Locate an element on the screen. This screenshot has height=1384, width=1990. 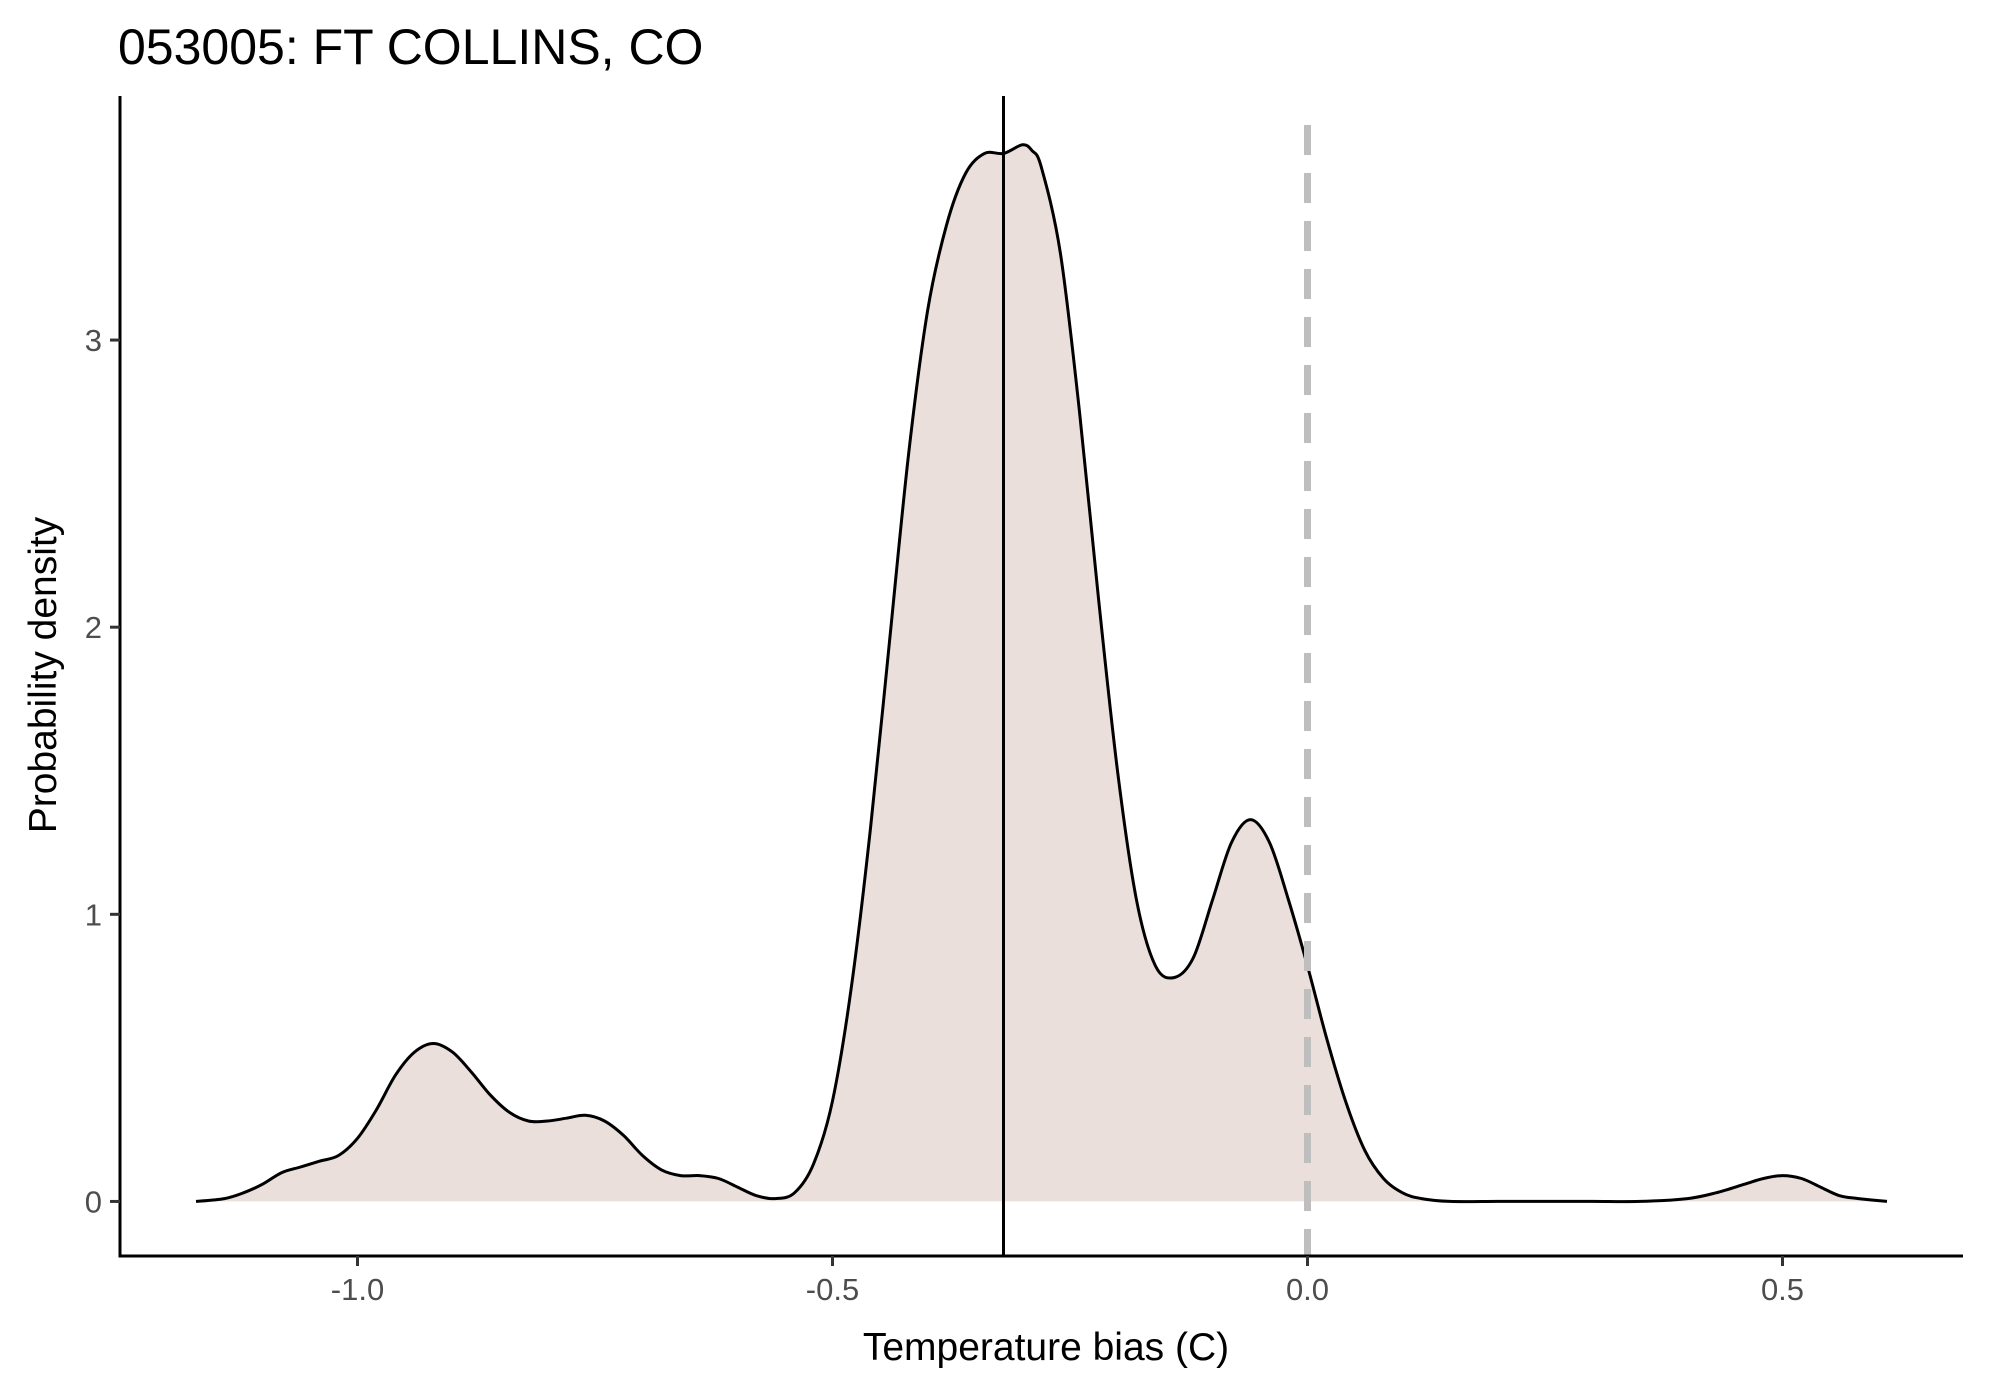
y-axis-ticks: 0 1 2 3 is located at coordinates (102, 771).